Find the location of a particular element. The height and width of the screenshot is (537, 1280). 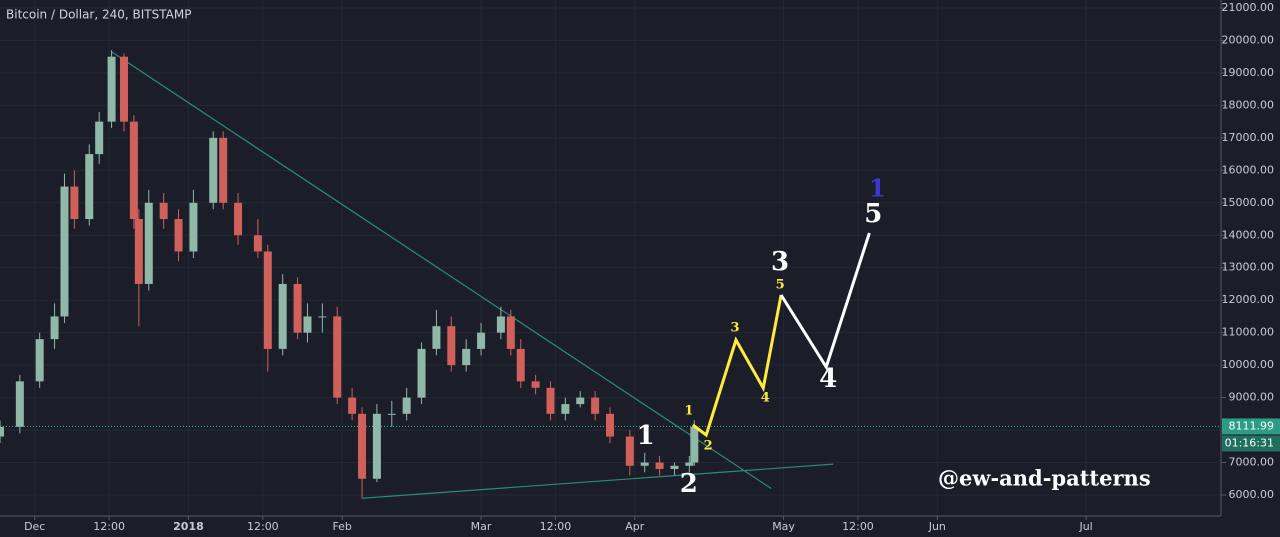

y-tick-label: 14000.00 is located at coordinates (1248, 234).